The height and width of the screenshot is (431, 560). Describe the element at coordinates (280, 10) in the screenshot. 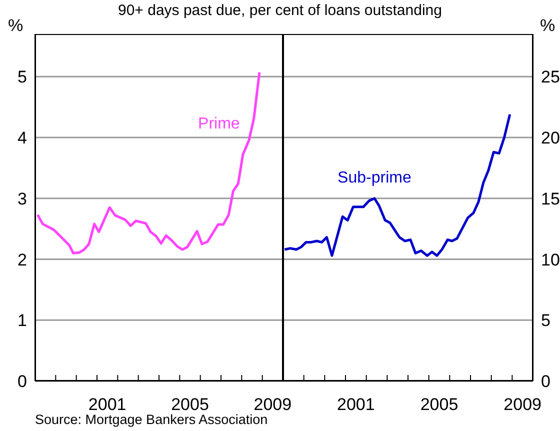

I see `chart-title: 90+ days past due, per cent of loans outstanding` at that location.